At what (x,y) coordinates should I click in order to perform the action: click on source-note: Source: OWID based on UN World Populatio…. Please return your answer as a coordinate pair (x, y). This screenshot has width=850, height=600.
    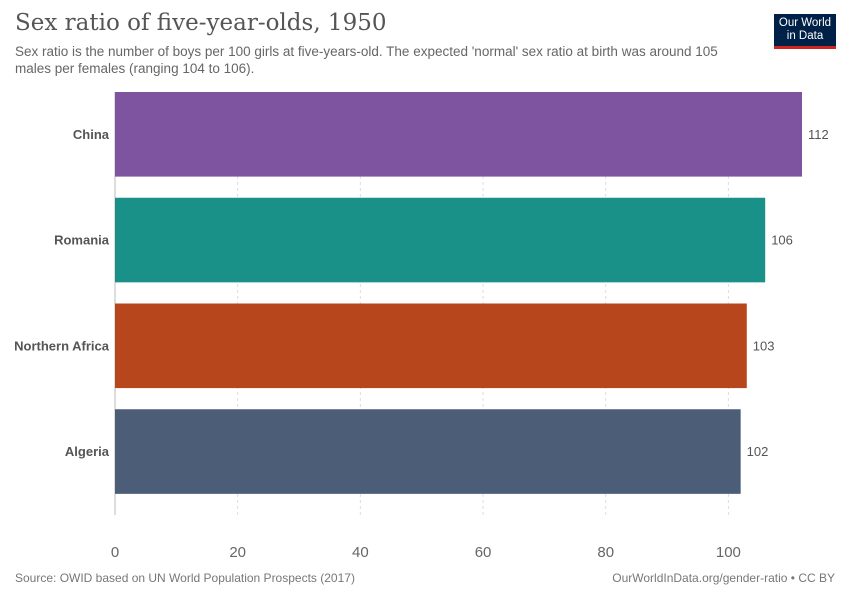
    Looking at the image, I should click on (185, 578).